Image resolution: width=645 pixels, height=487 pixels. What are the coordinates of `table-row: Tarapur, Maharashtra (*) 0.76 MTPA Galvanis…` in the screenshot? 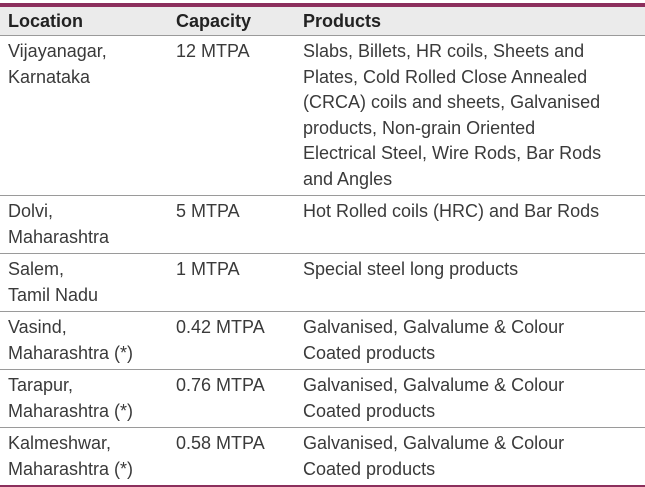 It's located at (322, 398).